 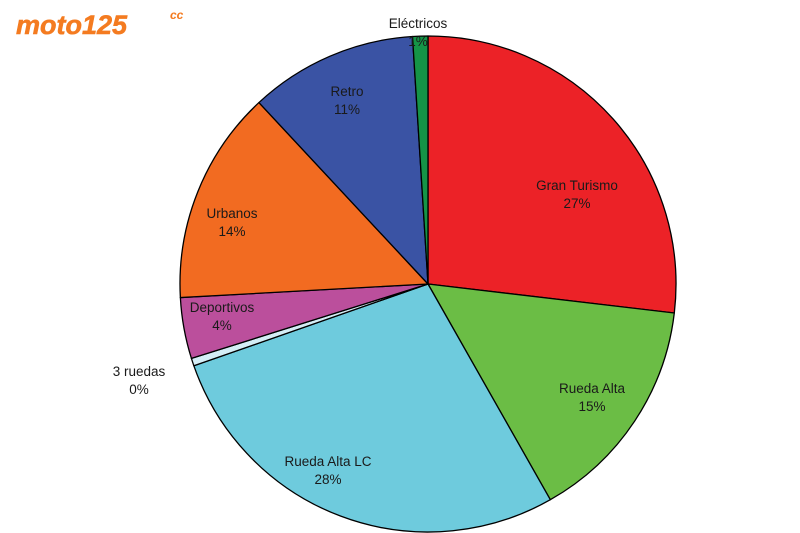 I want to click on slice-label-gran-turismo: Gran Turismo 27%, so click(x=577, y=194).